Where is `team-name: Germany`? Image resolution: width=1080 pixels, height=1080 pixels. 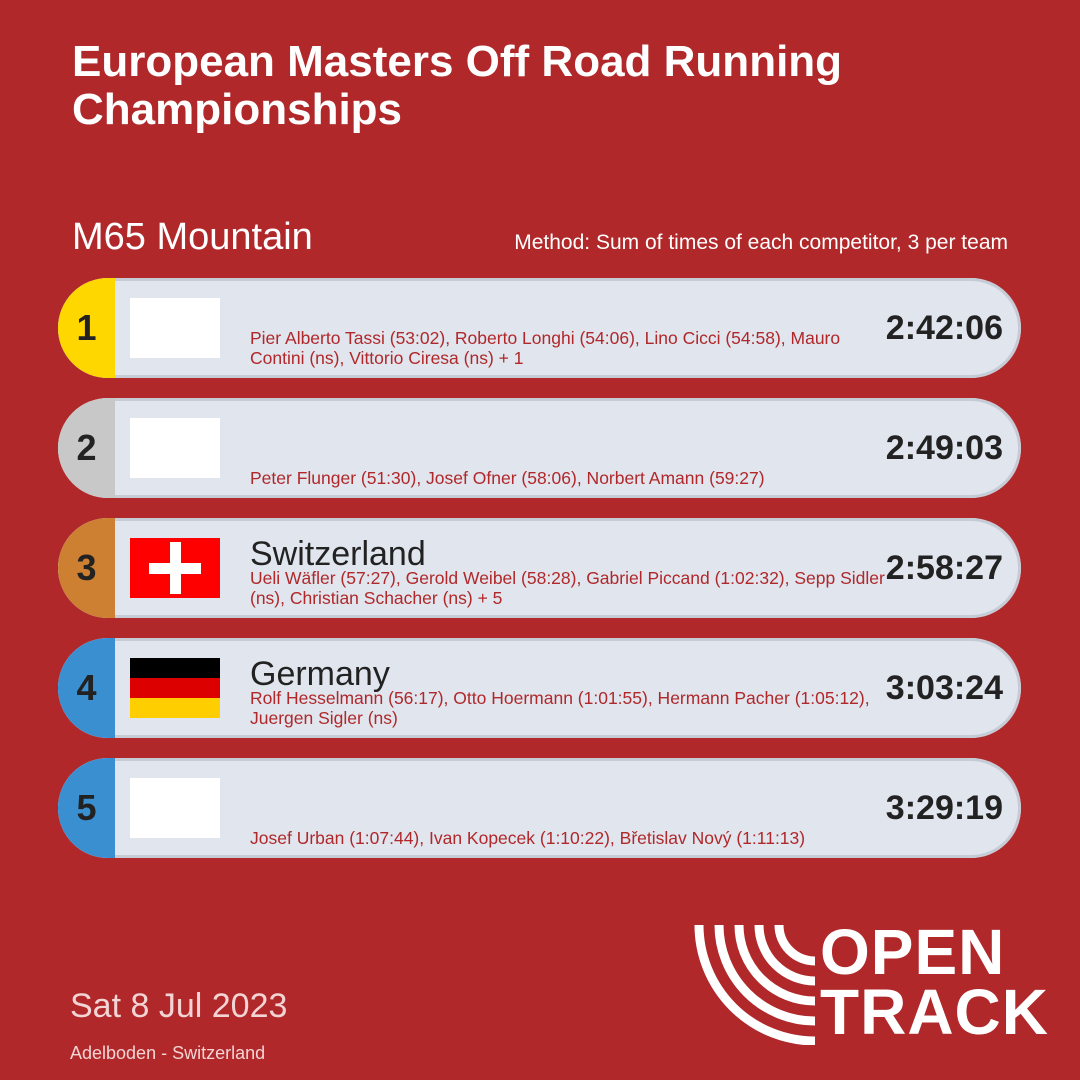
team-name: Germany is located at coordinates (320, 674).